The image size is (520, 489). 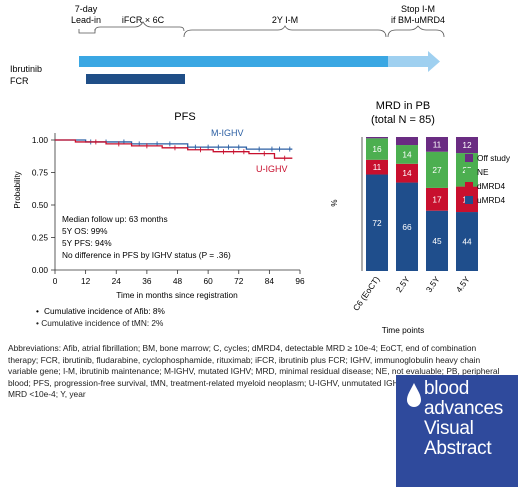 What do you see at coordinates (40, 140) in the screenshot?
I see `pfs-y-tick-label: 1.00` at bounding box center [40, 140].